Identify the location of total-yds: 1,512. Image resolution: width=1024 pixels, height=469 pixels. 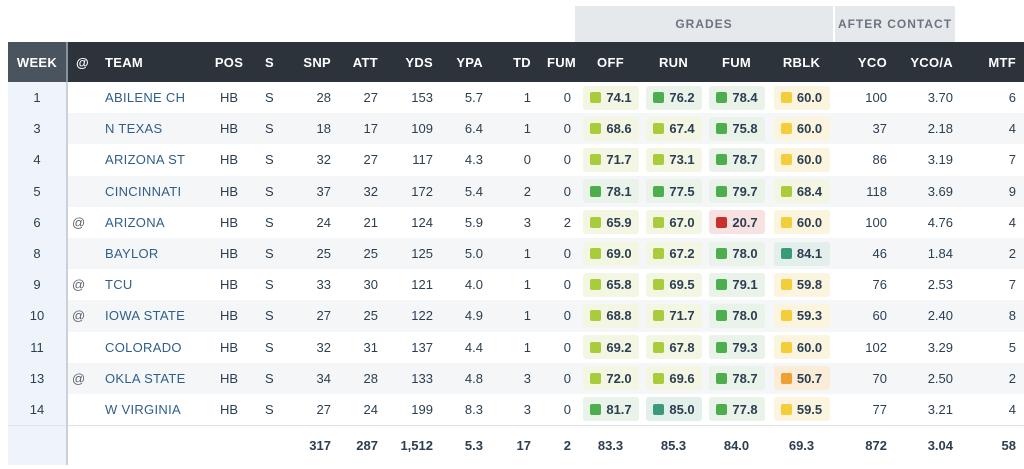
(413, 445).